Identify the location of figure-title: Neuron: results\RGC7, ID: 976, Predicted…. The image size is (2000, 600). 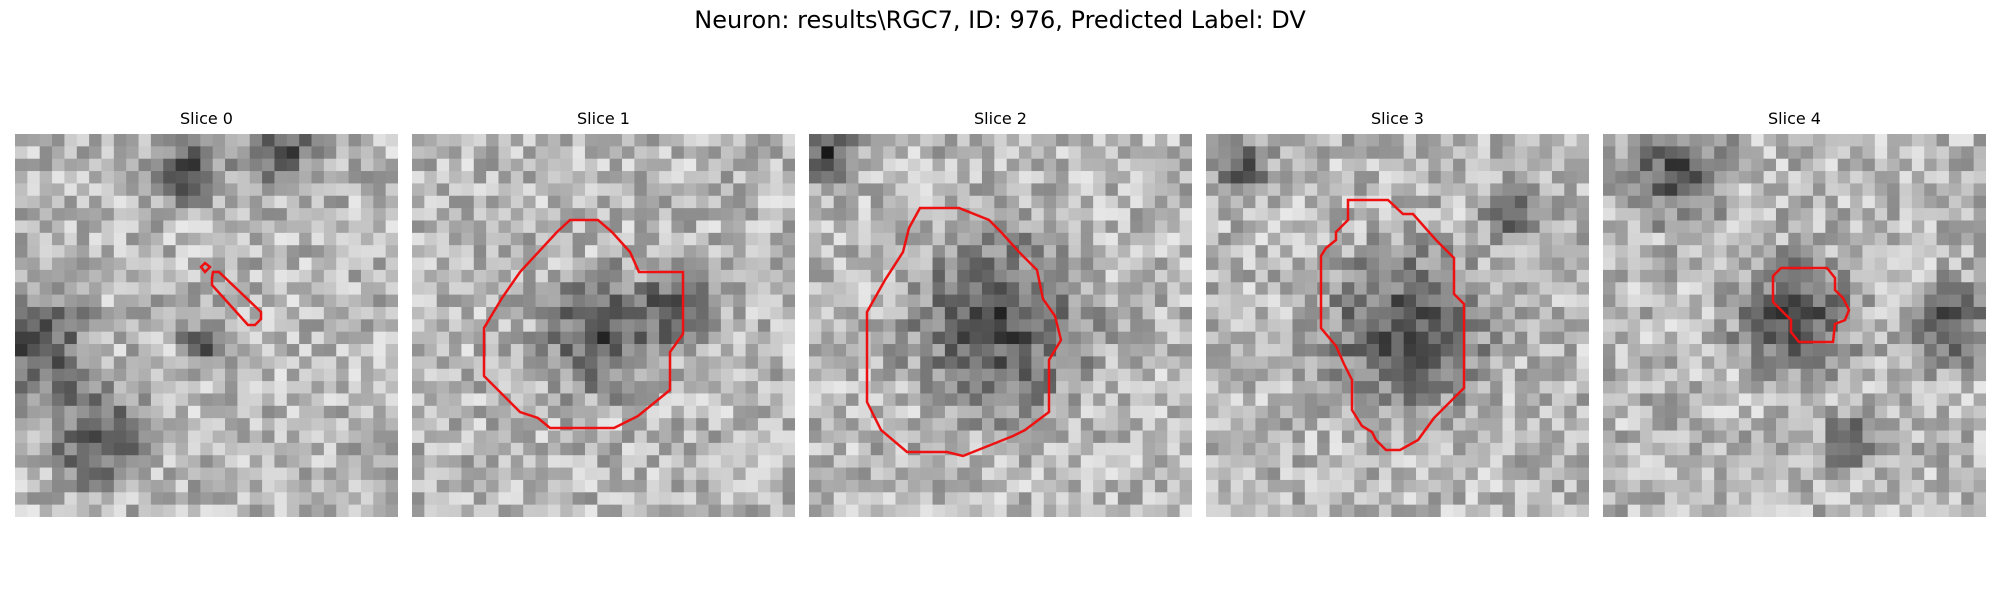
(1000, 20).